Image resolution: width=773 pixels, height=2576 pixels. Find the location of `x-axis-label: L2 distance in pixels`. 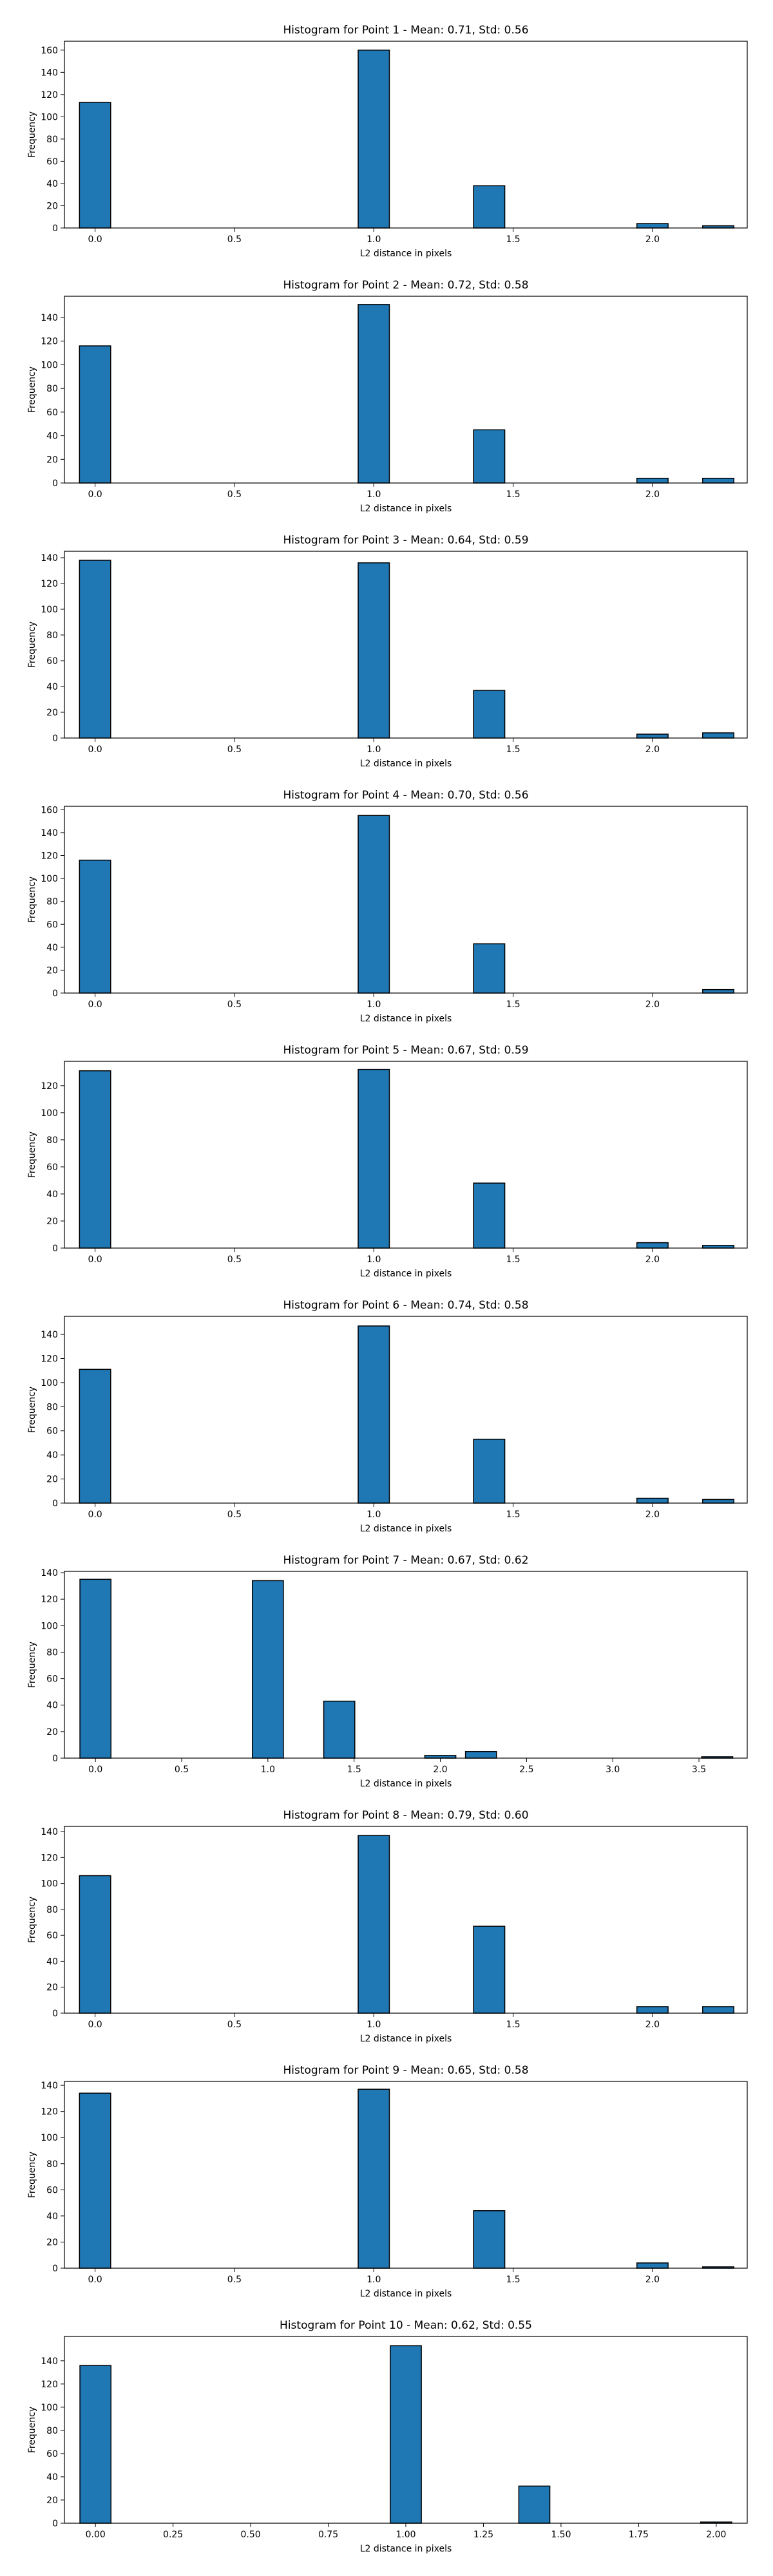

x-axis-label: L2 distance in pixels is located at coordinates (406, 1529).